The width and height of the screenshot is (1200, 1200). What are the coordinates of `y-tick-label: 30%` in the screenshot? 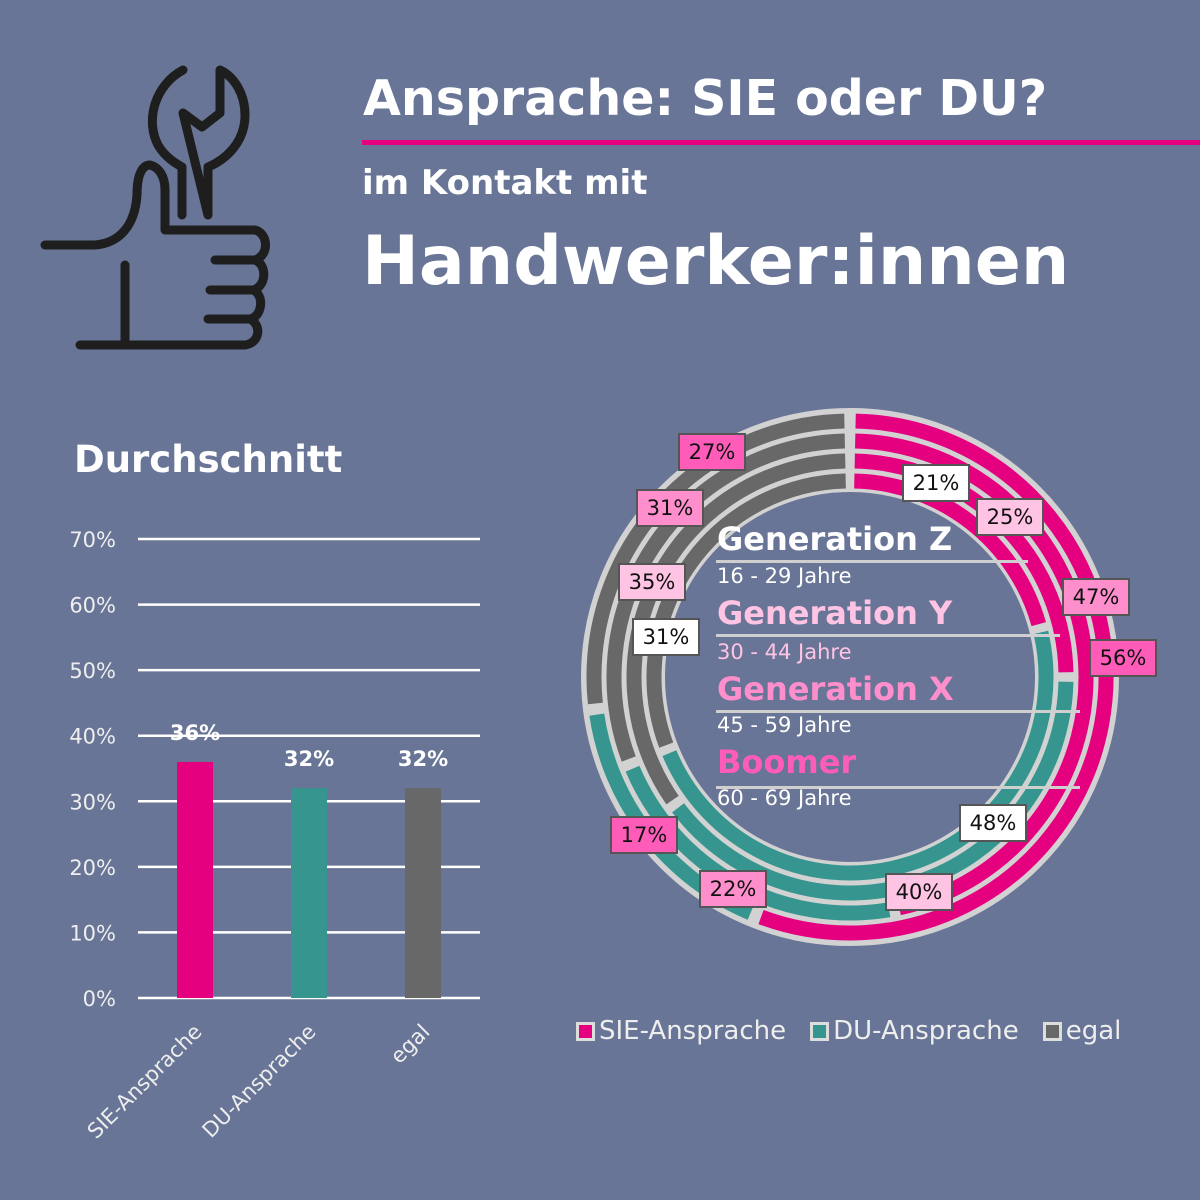 It's located at (92, 802).